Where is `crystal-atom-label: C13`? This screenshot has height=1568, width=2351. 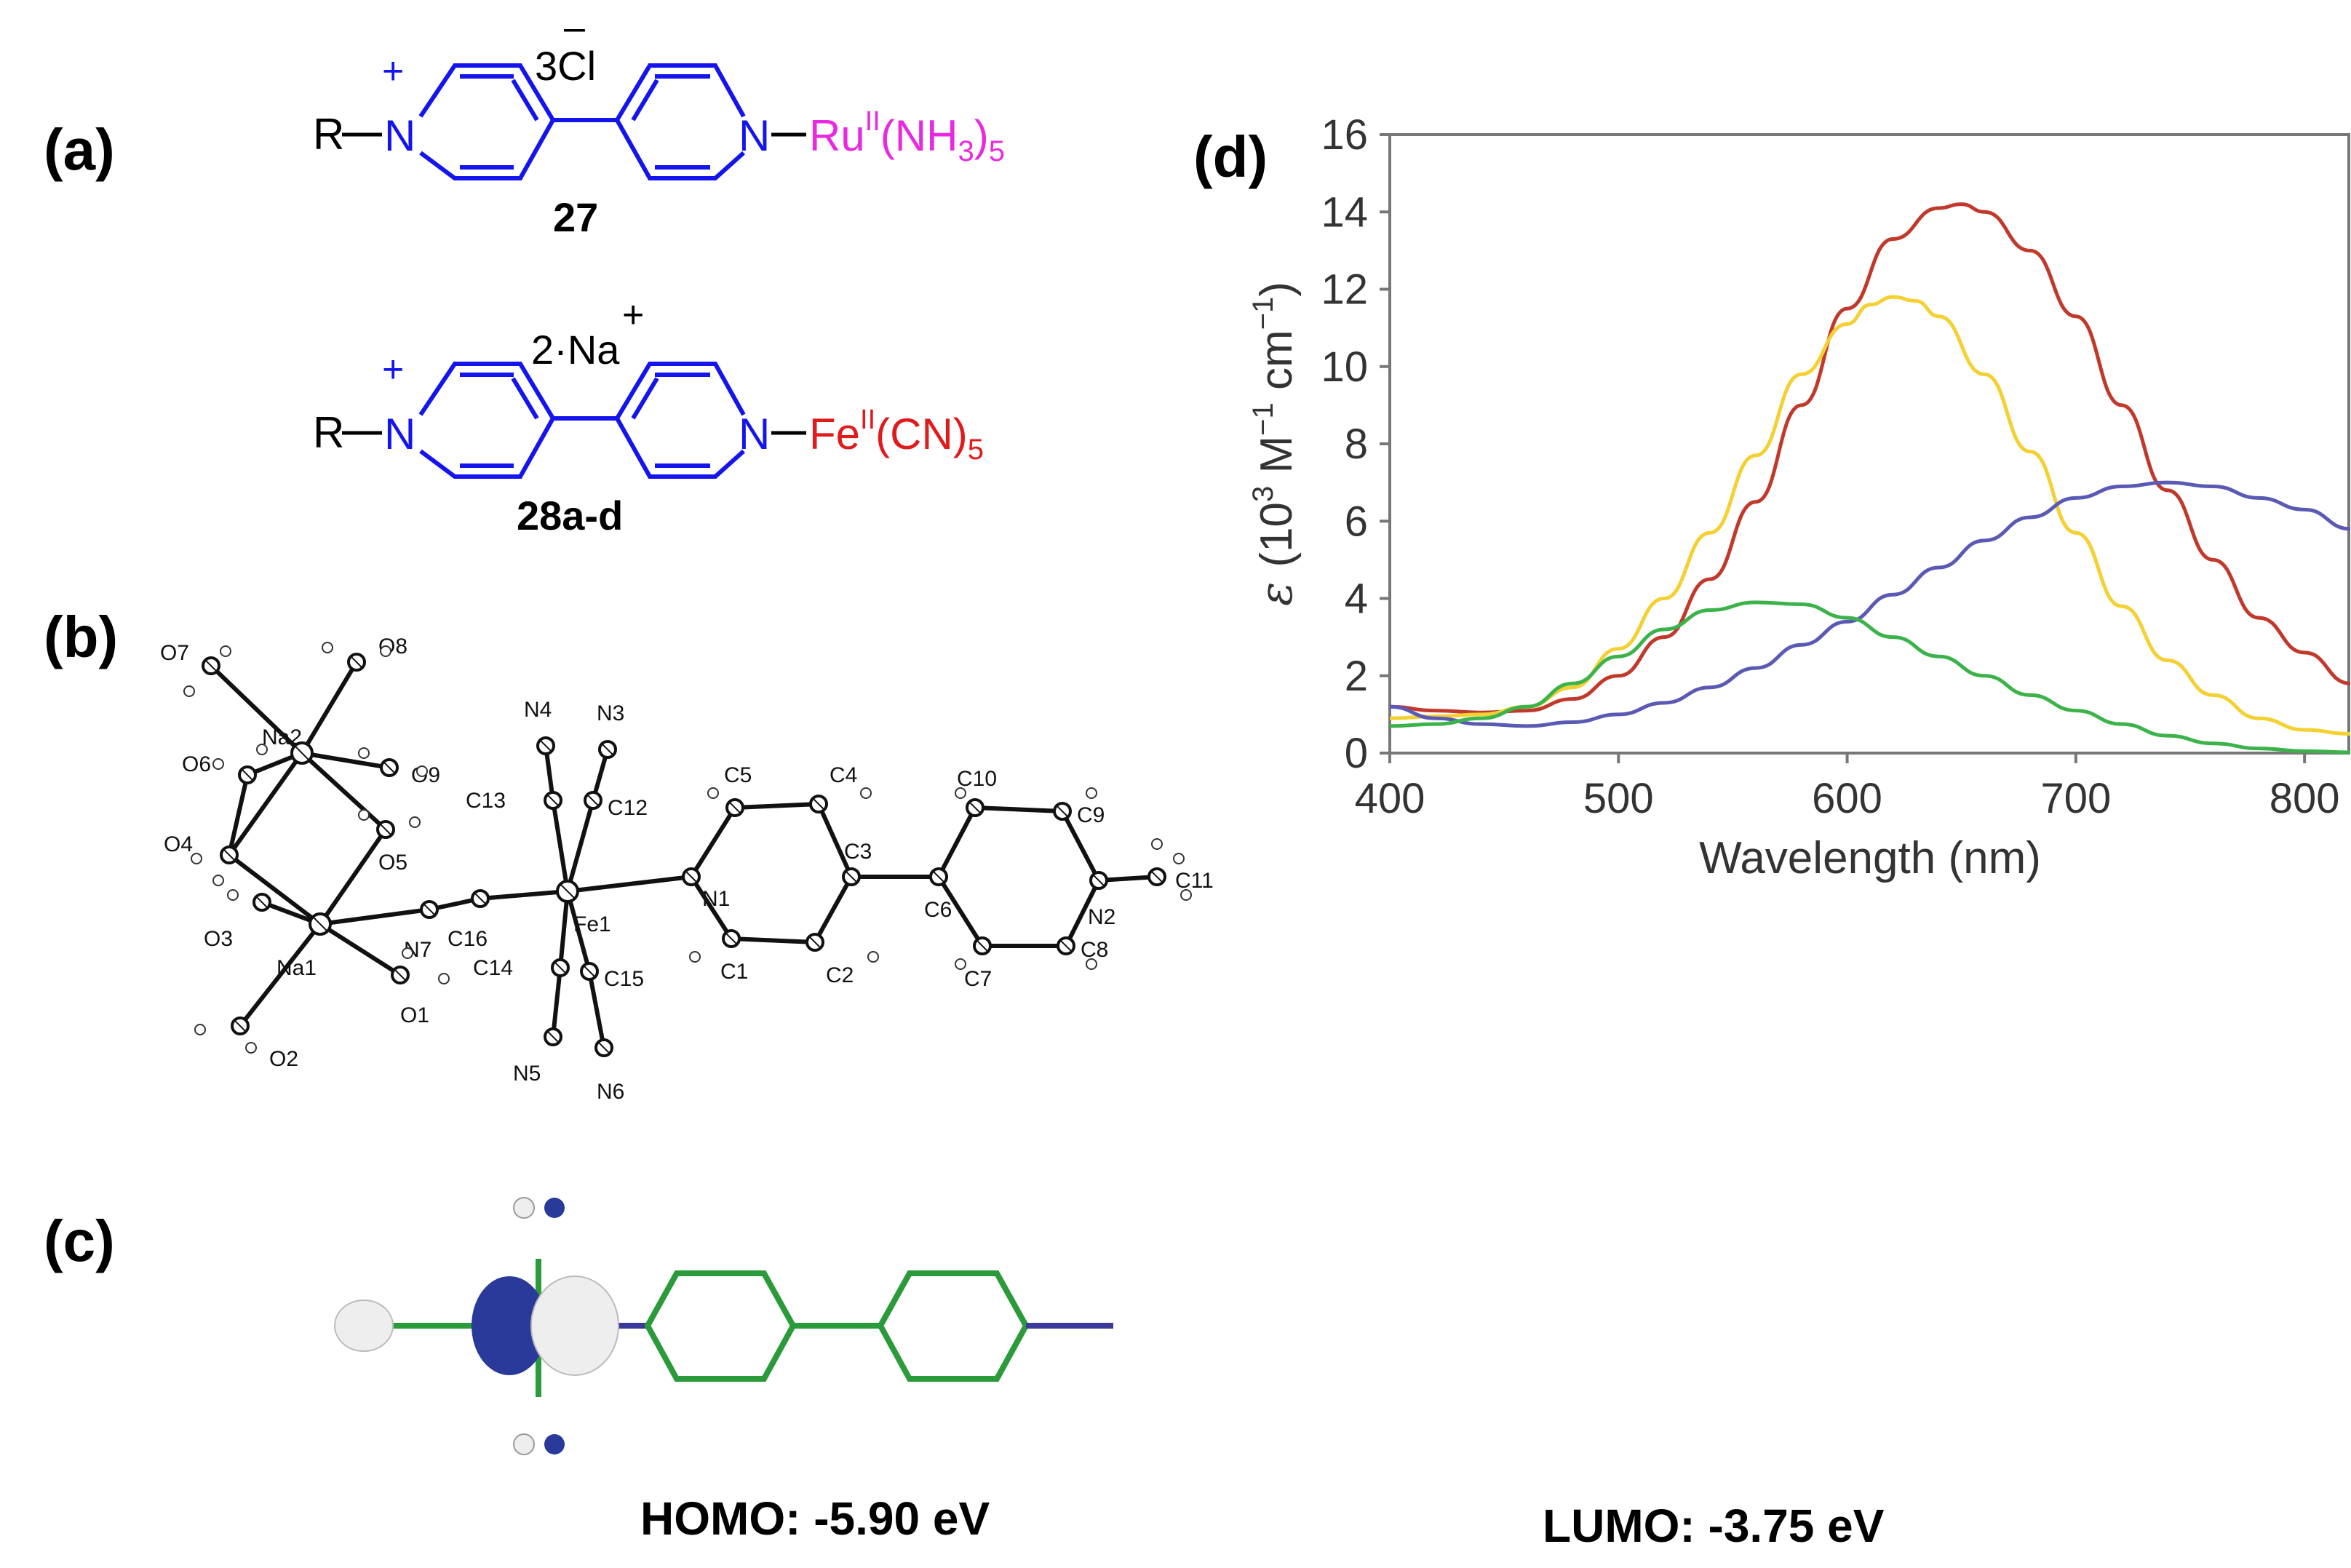
crystal-atom-label: C13 is located at coordinates (486, 801).